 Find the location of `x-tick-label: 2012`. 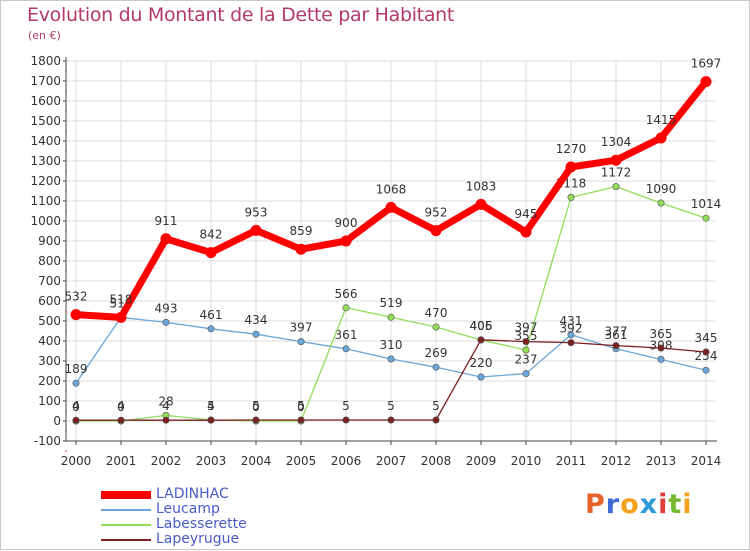

x-tick-label: 2012 is located at coordinates (616, 461).